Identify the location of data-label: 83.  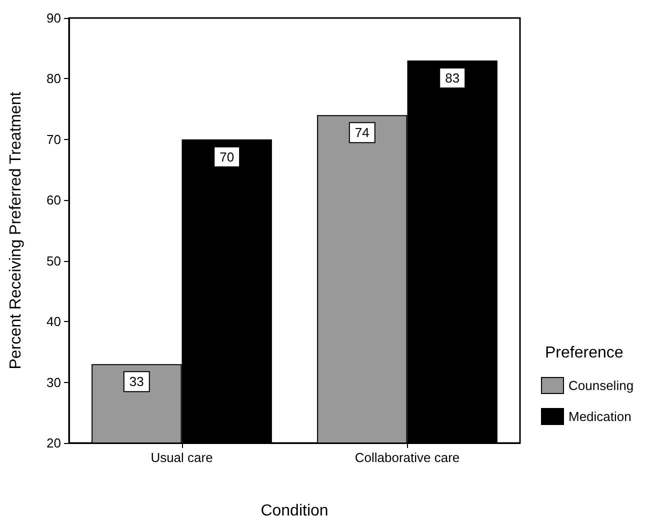
(452, 78).